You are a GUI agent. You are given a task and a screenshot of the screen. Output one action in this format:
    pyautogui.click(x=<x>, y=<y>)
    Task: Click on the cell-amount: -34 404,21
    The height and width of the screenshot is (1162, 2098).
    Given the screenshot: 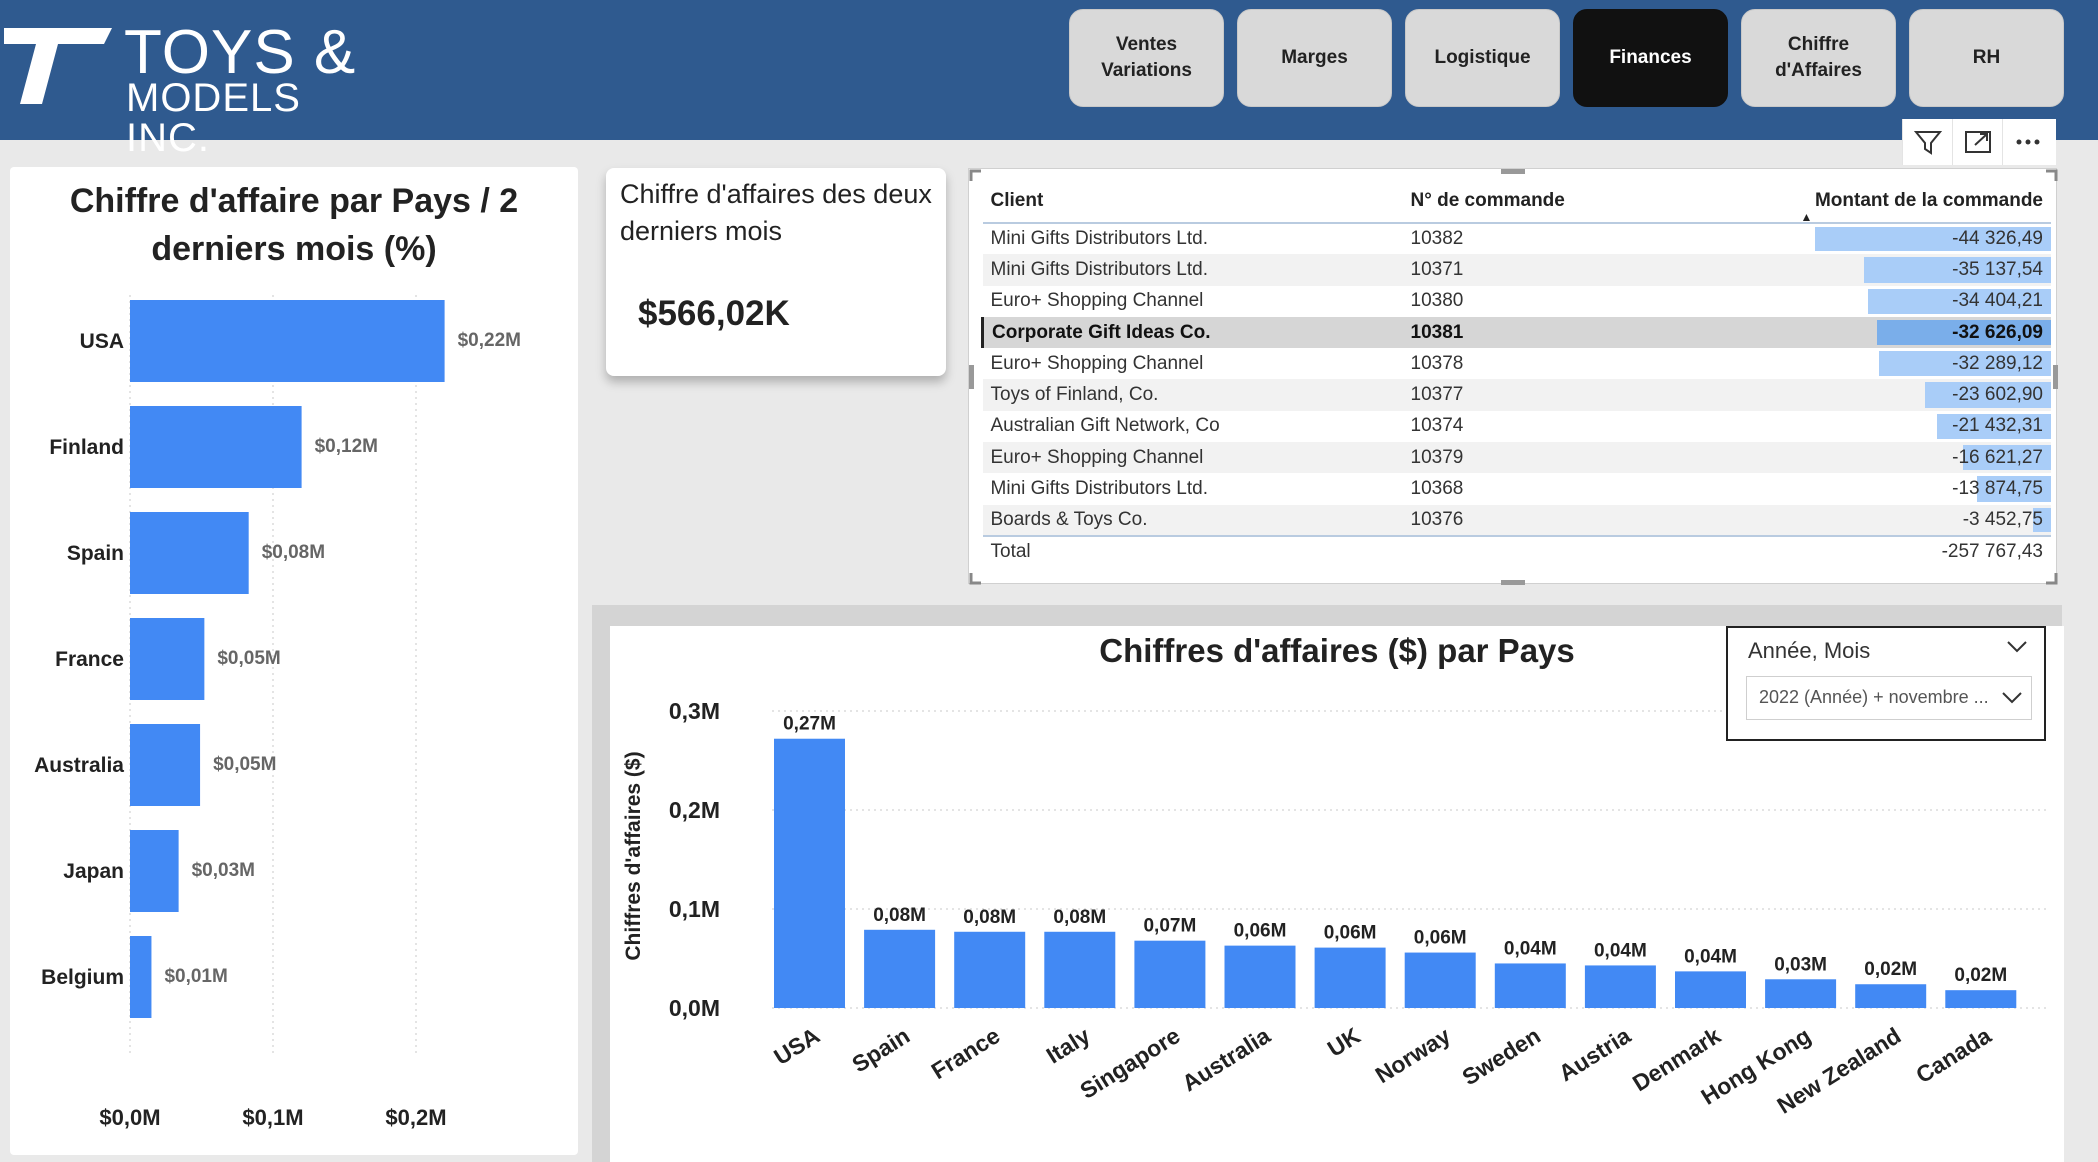 What is the action you would take?
    pyautogui.click(x=1922, y=301)
    